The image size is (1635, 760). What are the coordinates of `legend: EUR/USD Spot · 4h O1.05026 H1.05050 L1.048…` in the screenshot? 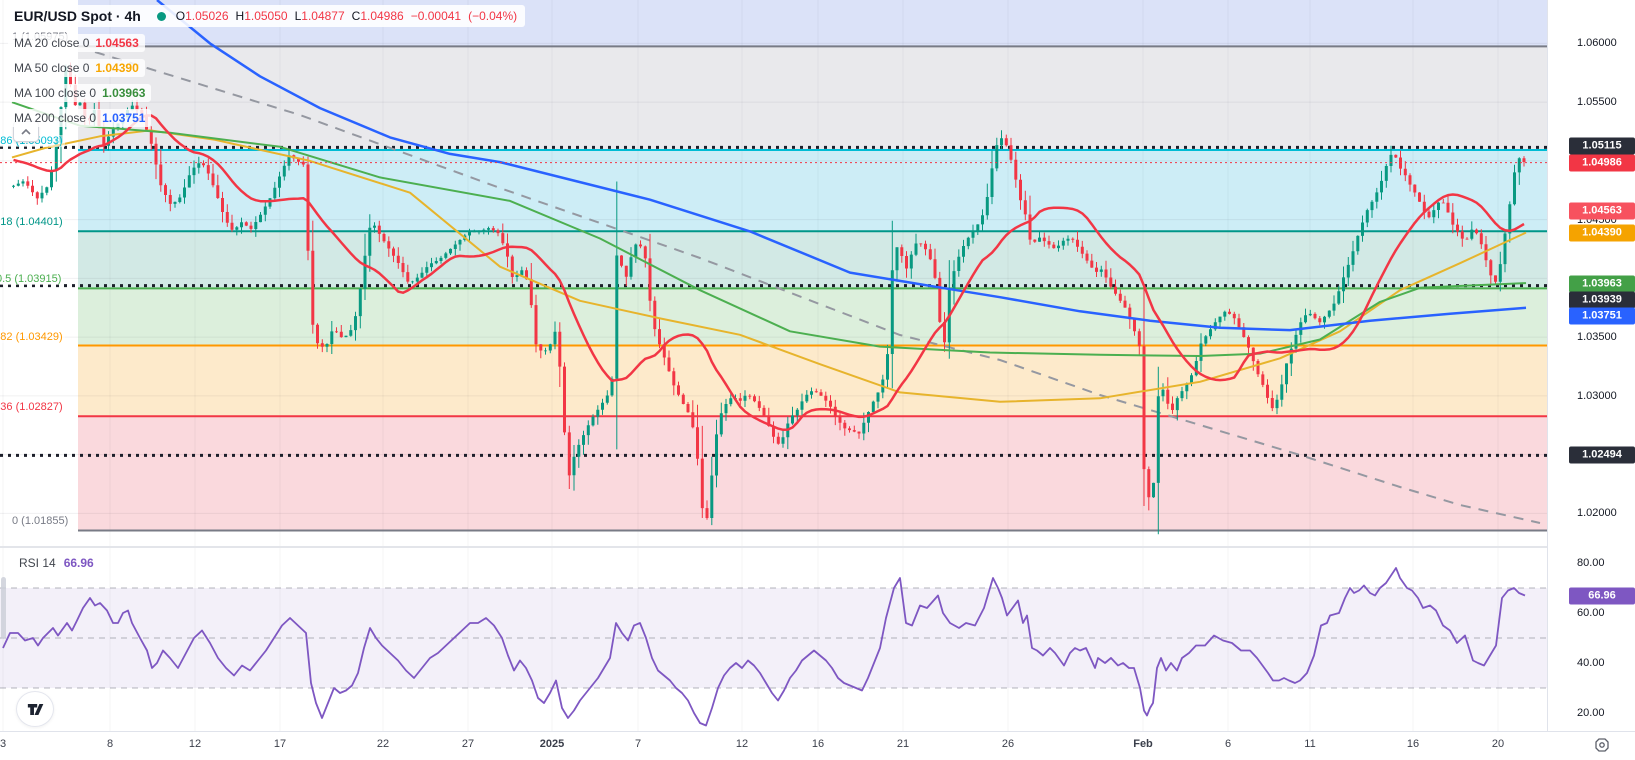 It's located at (267, 66).